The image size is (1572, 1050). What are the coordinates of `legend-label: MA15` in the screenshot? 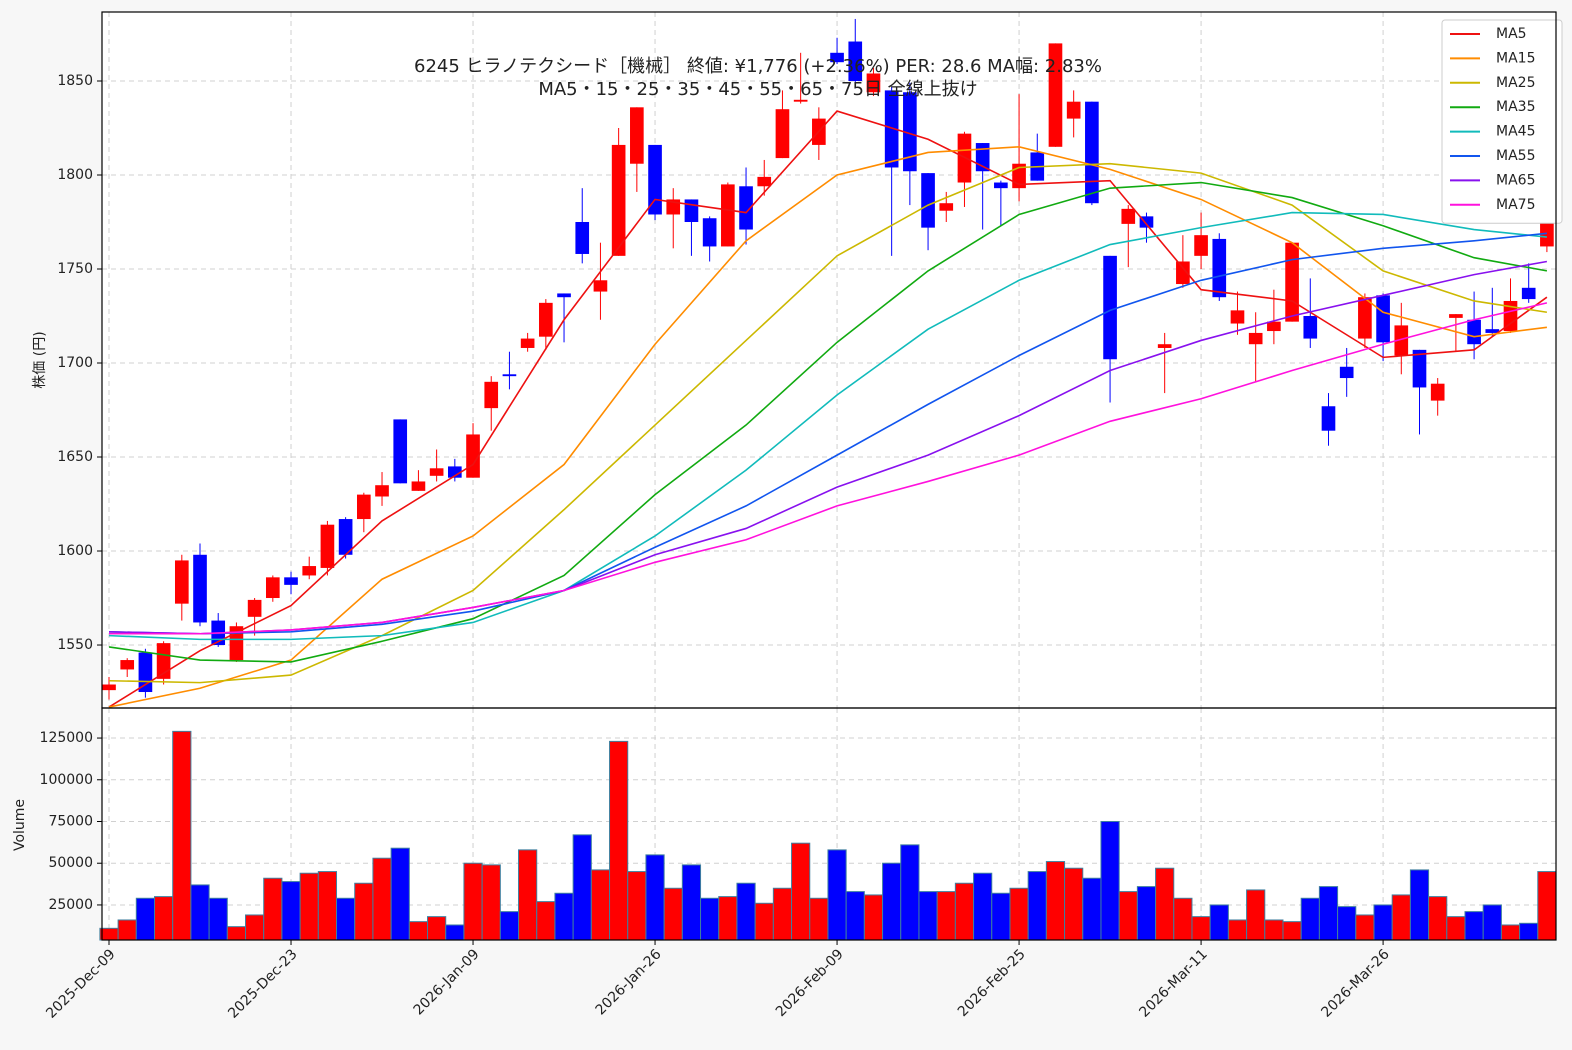 It's located at (1515, 58).